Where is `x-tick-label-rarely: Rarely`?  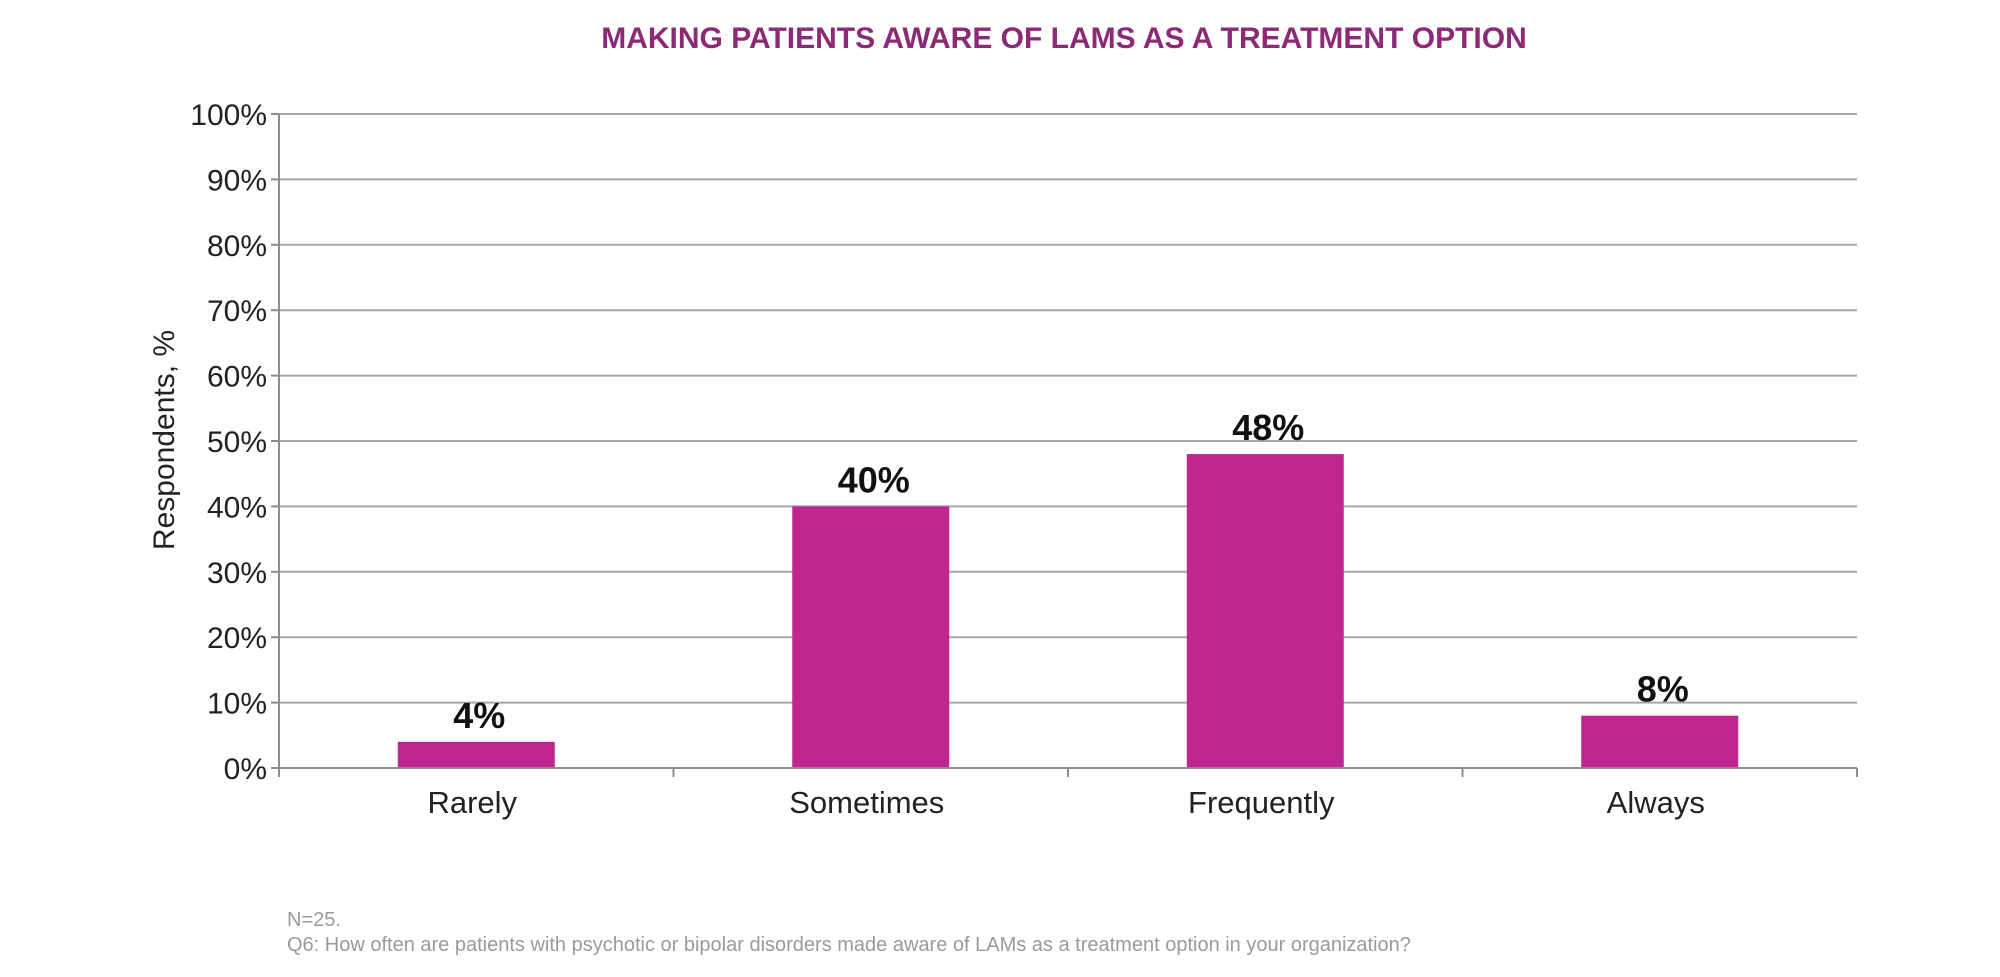
x-tick-label-rarely: Rarely is located at coordinates (472, 802).